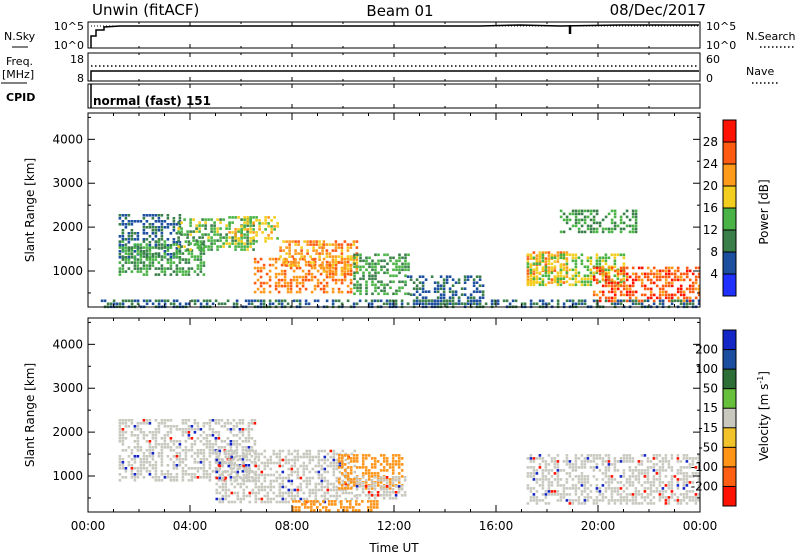 This screenshot has width=800, height=558. Describe the element at coordinates (18, 74) in the screenshot. I see `freq-label-line2: [MHz]` at that location.